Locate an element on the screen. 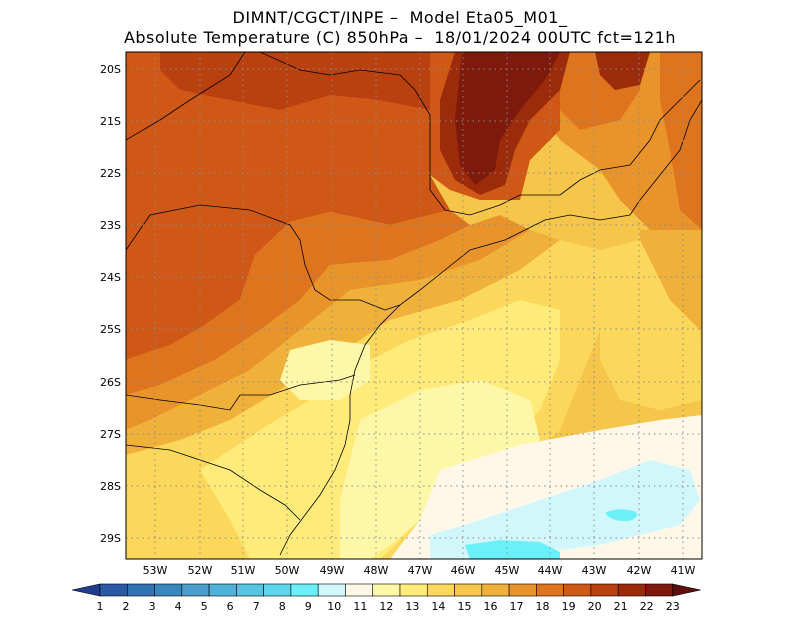 The image size is (800, 618). colorbar-label: 11 is located at coordinates (360, 606).